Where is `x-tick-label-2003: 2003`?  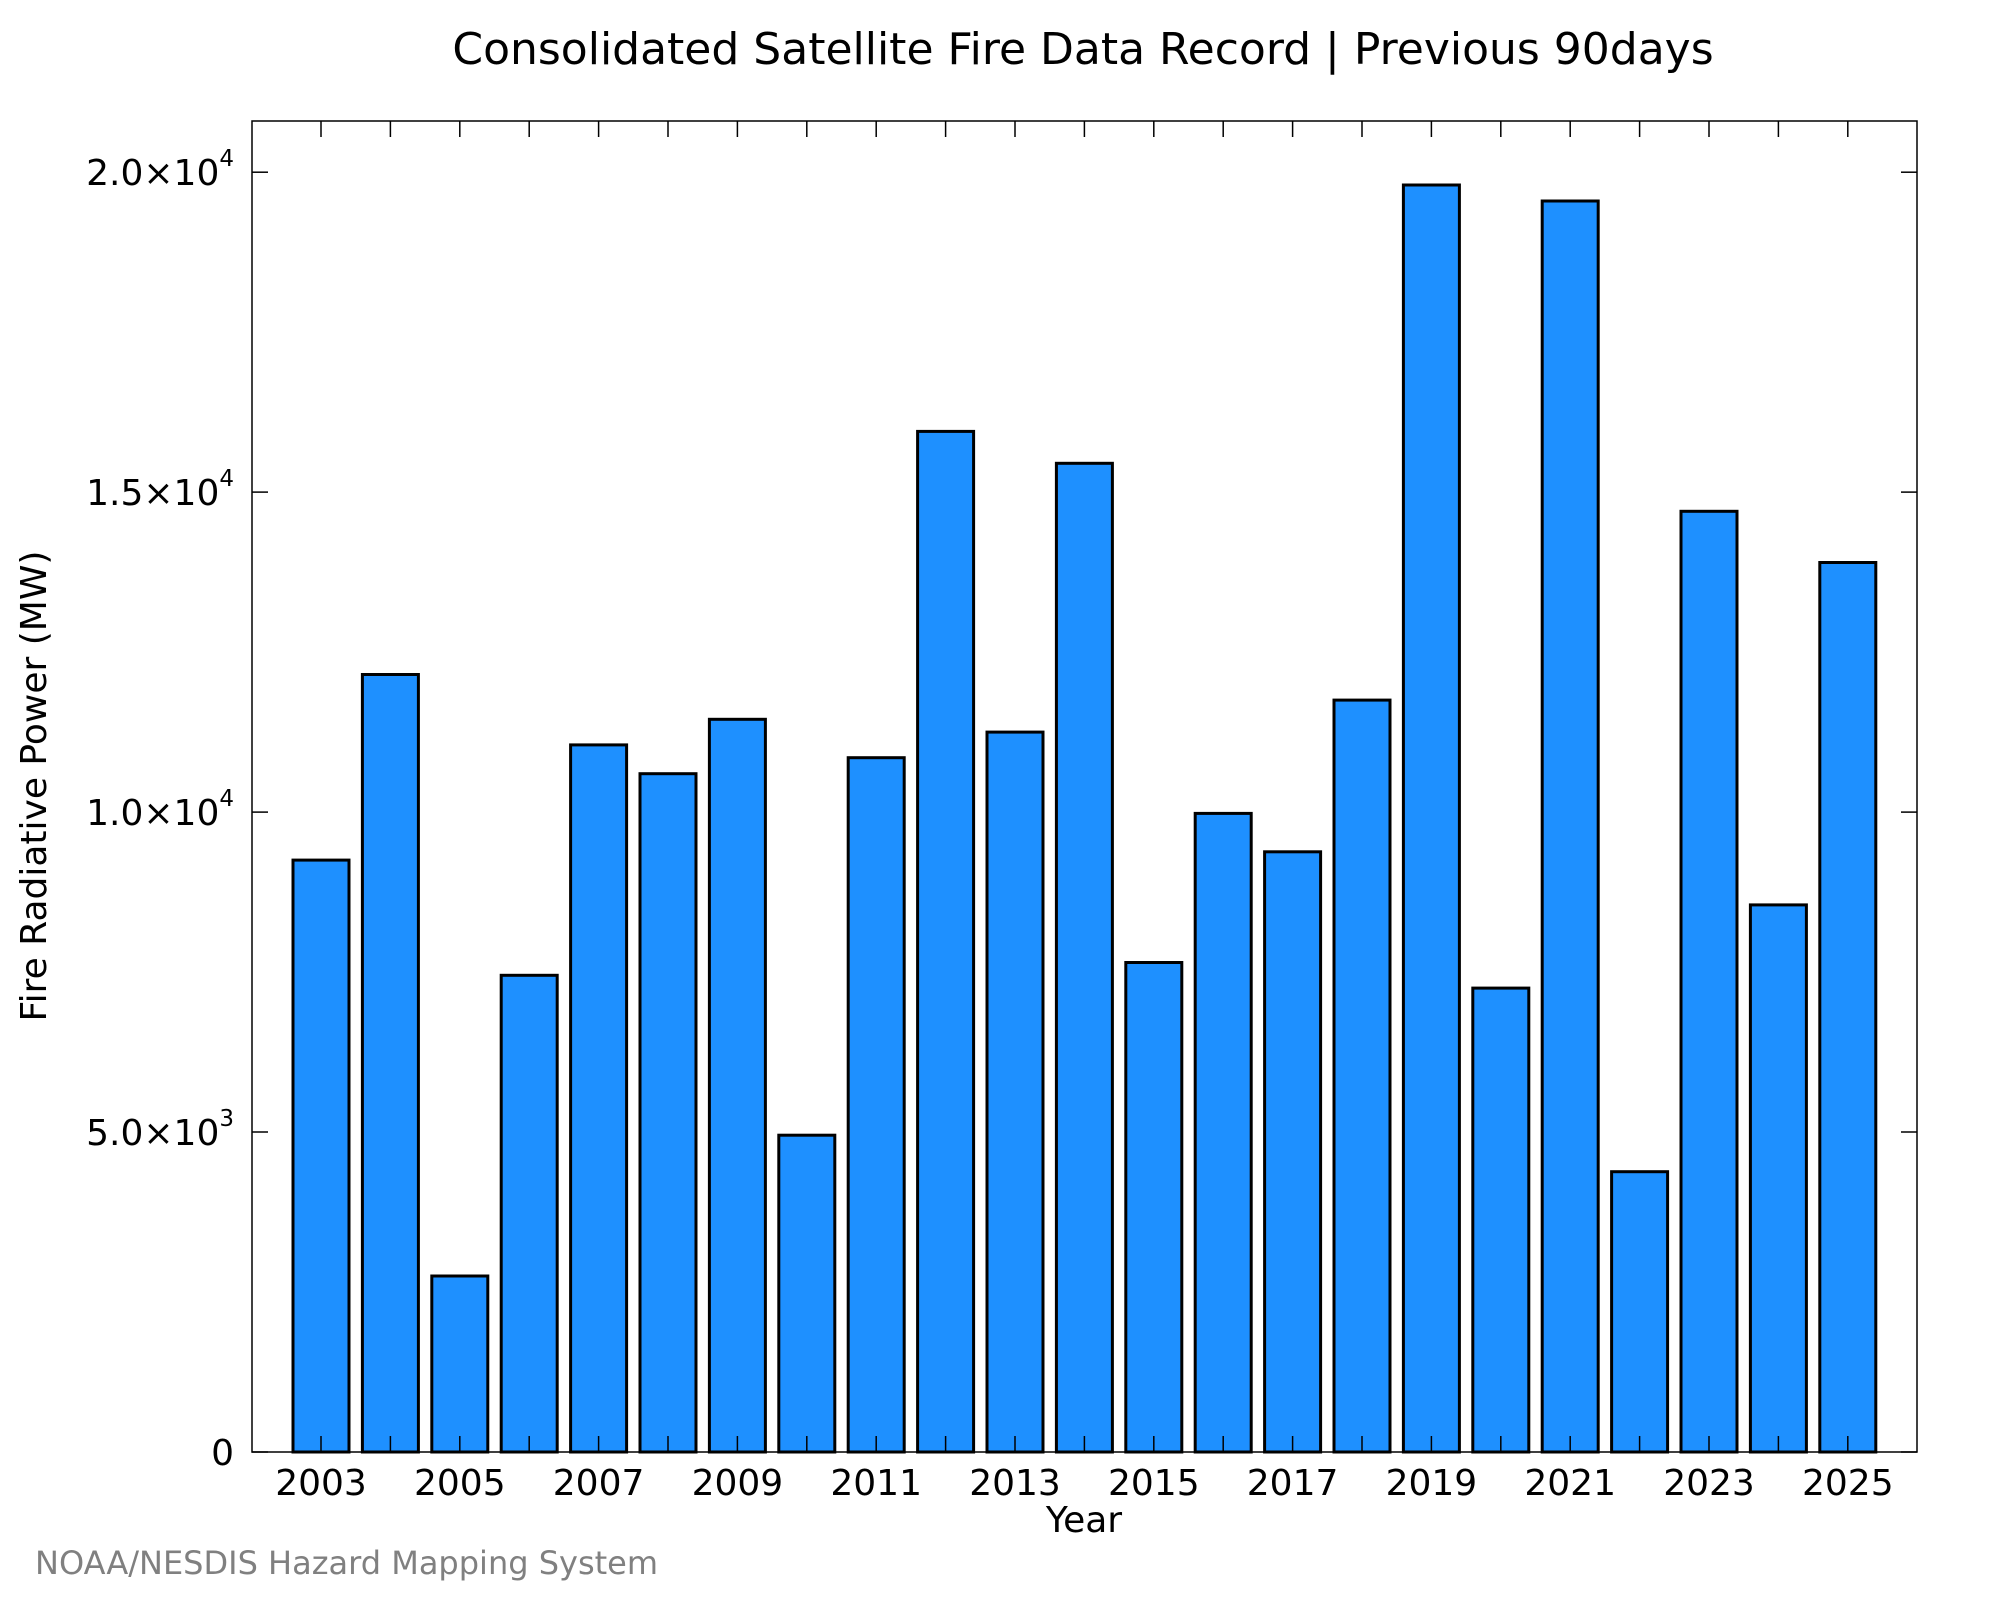 x-tick-label-2003: 2003 is located at coordinates (321, 1483).